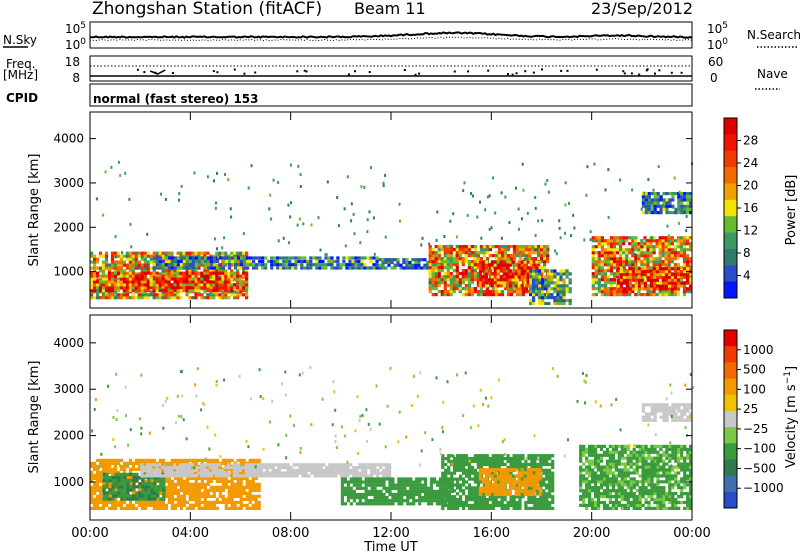 This screenshot has height=554, width=800. What do you see at coordinates (717, 28) in the screenshot?
I see `noise-right-tick-high: 105` at bounding box center [717, 28].